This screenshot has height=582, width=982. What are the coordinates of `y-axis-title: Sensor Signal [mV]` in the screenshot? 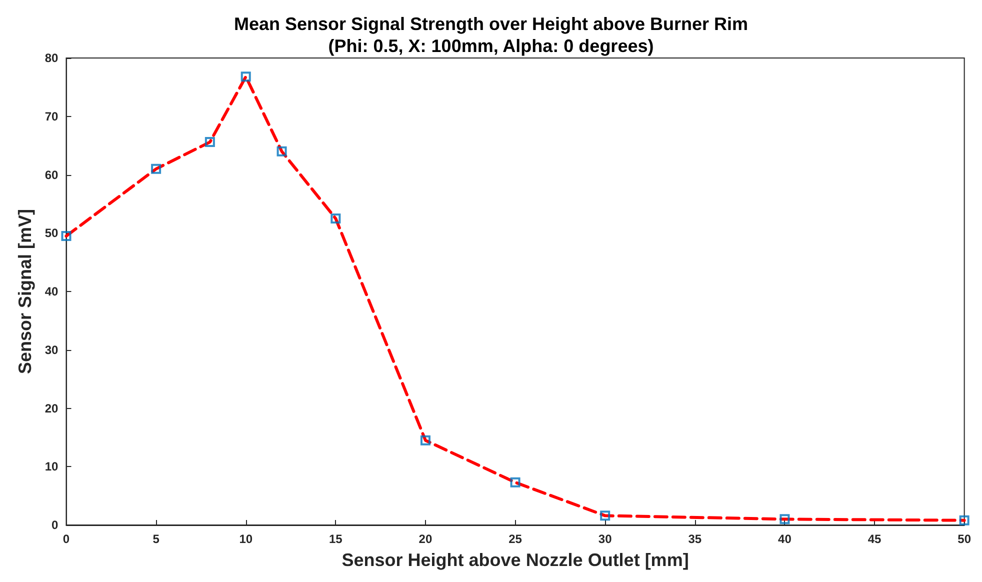 It's located at (25, 291).